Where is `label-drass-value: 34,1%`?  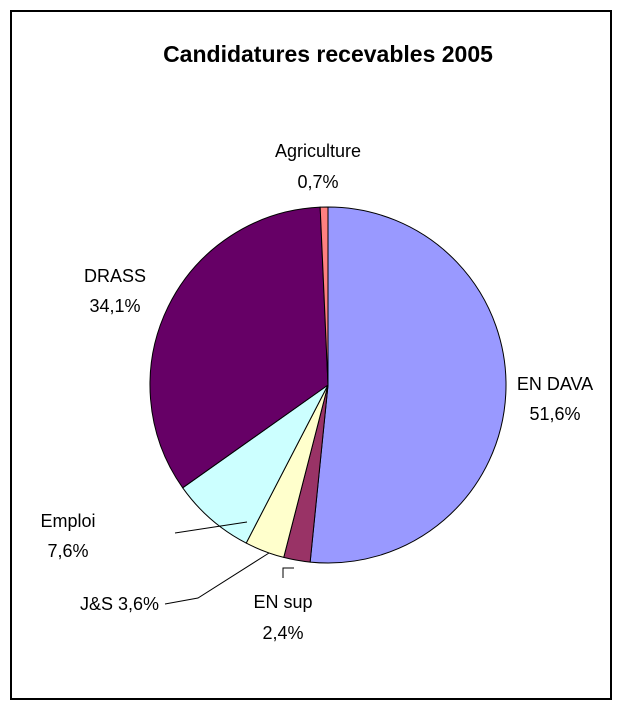 label-drass-value: 34,1% is located at coordinates (114, 306).